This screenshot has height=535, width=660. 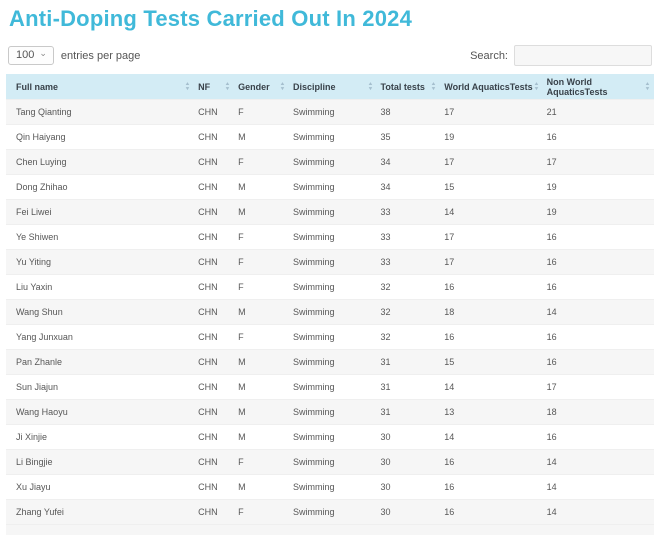 I want to click on table-row: Liu Yaxin CHN F Swimming 32 16 16, so click(x=330, y=287).